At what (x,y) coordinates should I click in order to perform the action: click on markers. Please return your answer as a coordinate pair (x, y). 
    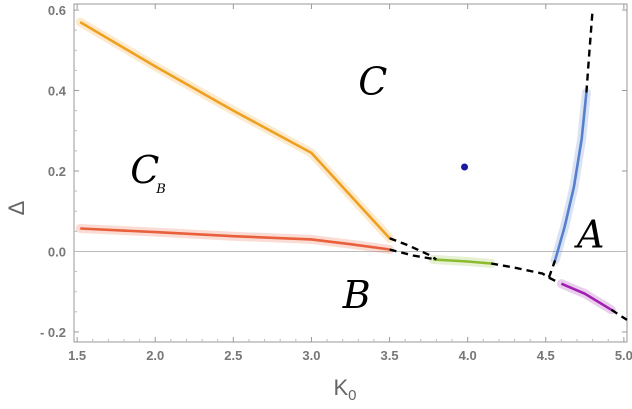
    Looking at the image, I should click on (465, 167).